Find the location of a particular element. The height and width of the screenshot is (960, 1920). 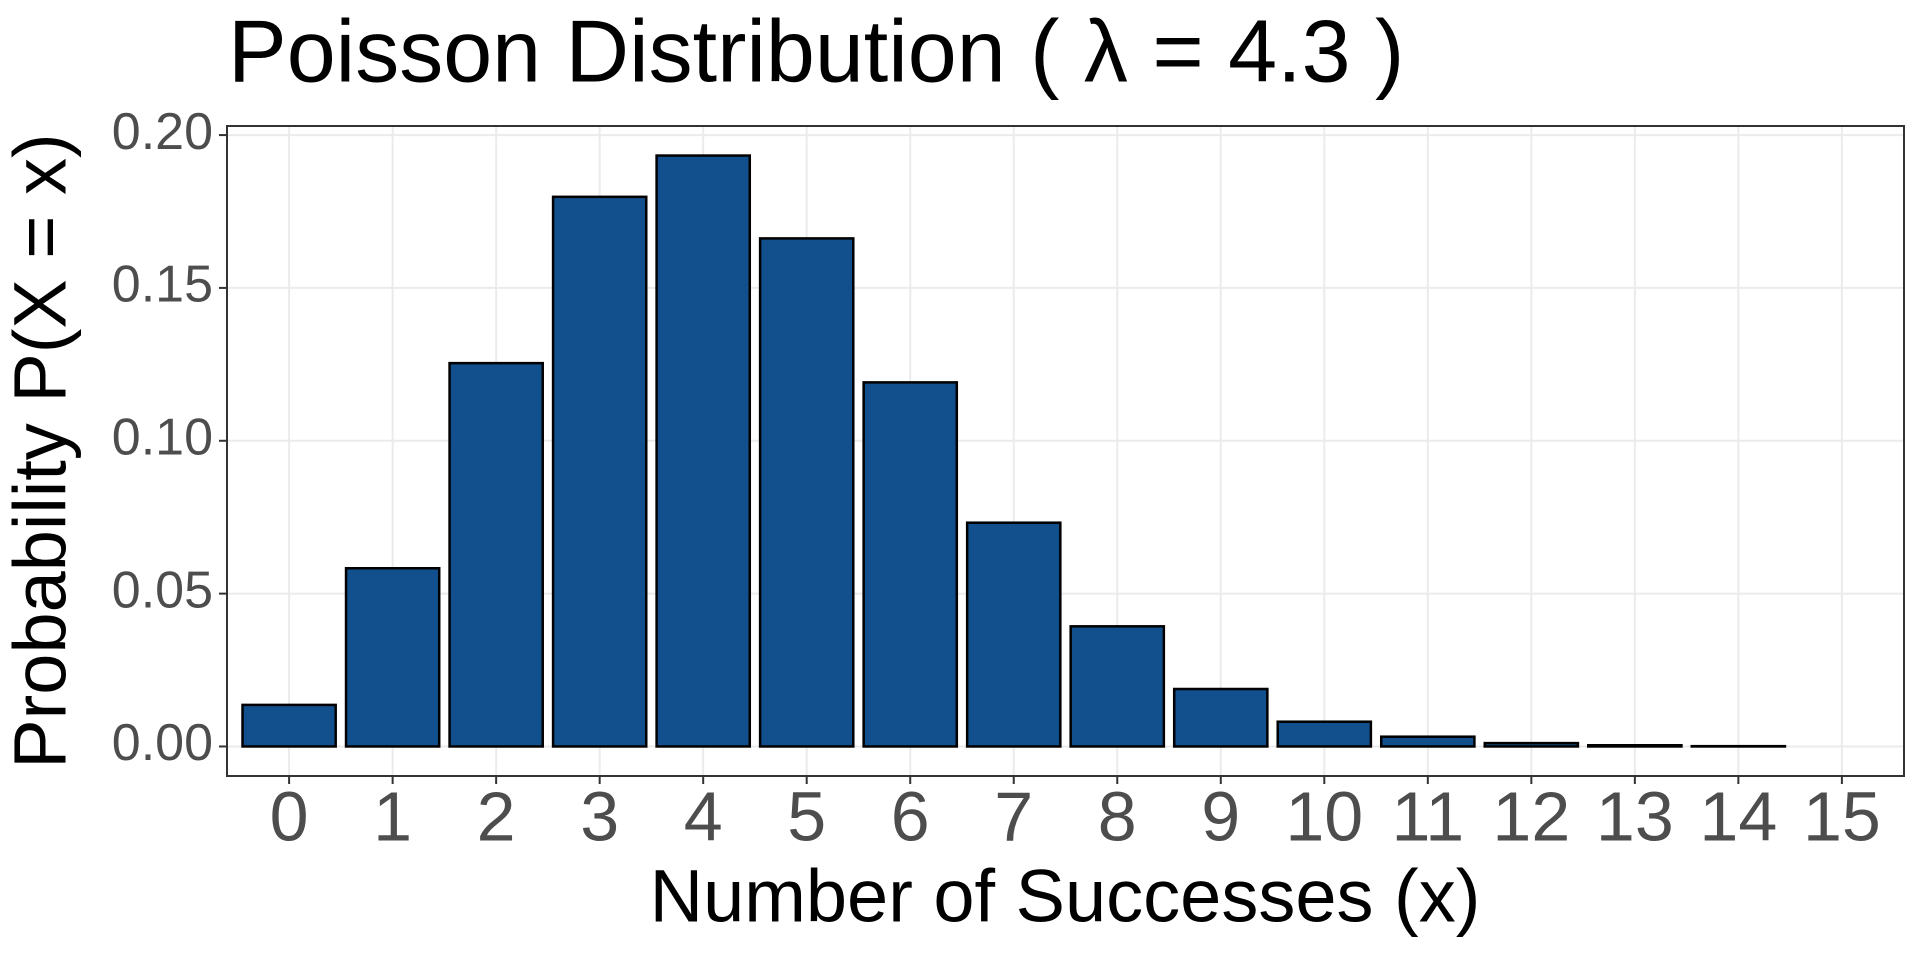

x-tick-label: 12 is located at coordinates (1531, 816).